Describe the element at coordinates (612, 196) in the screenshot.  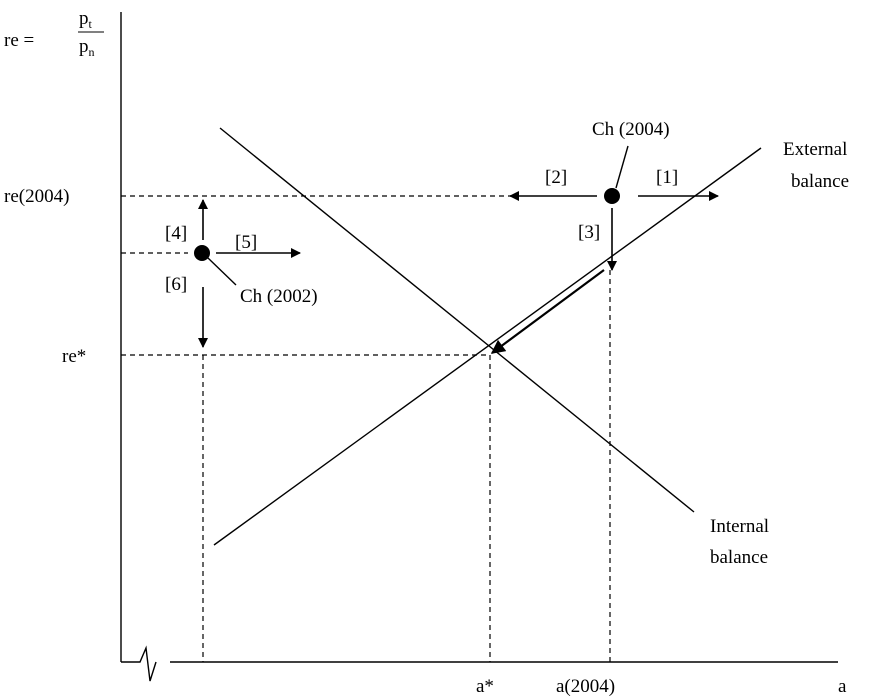
I see `ch2004-point` at that location.